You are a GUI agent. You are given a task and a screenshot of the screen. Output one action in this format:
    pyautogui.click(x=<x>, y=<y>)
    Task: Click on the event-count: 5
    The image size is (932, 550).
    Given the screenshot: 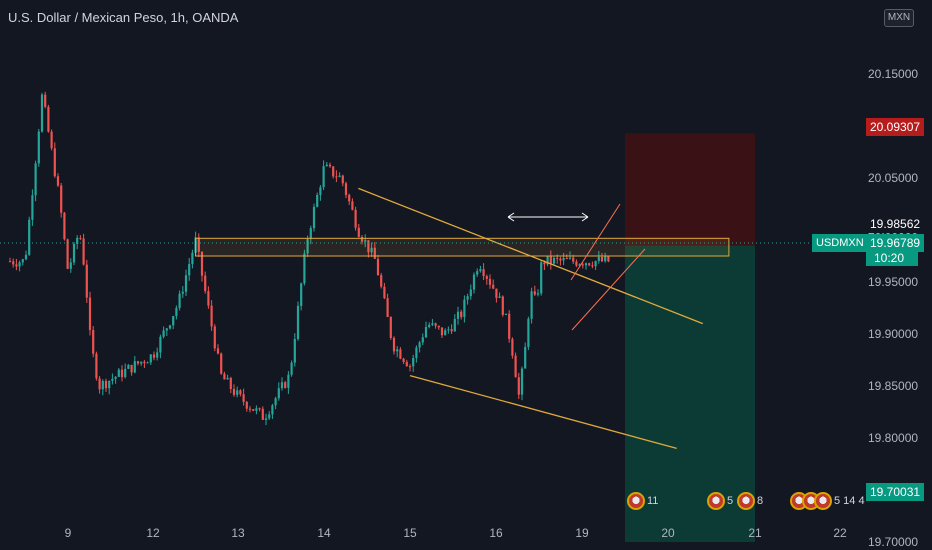 What is the action you would take?
    pyautogui.click(x=730, y=501)
    